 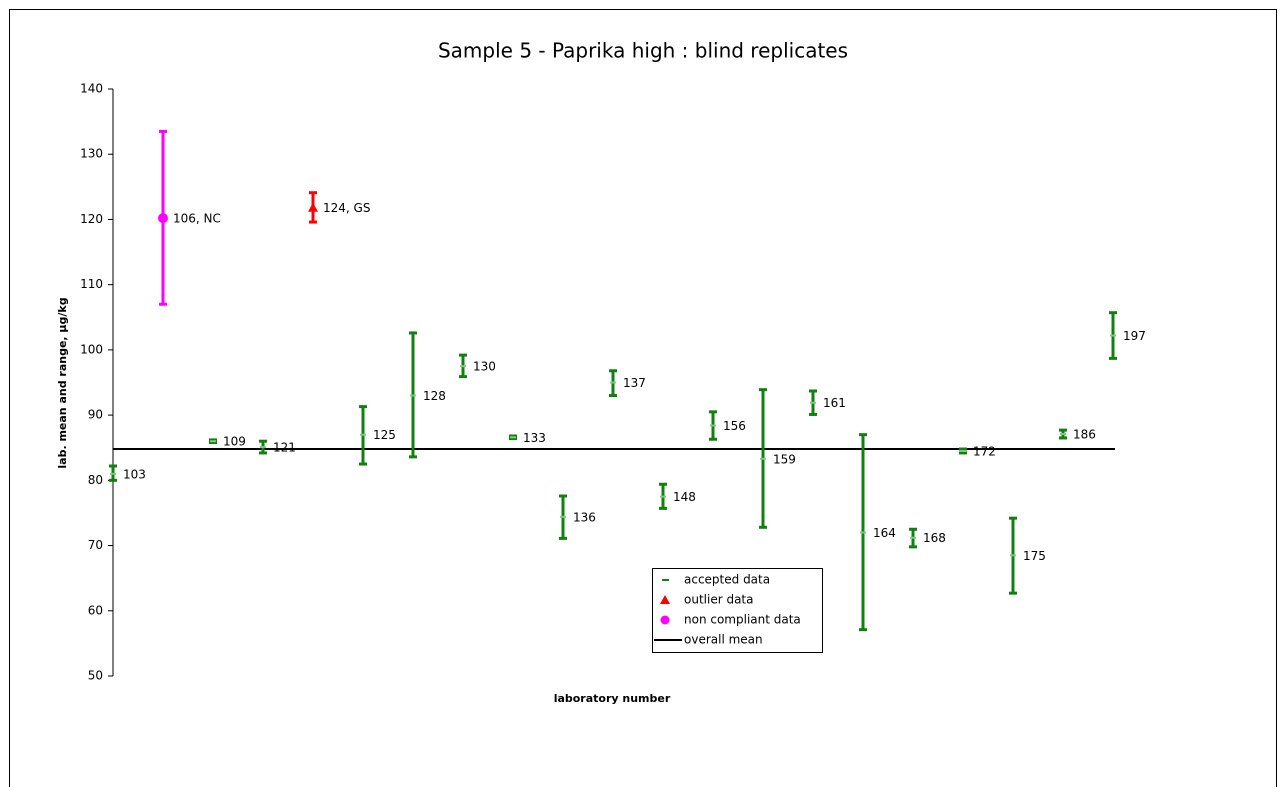 I want to click on point-label: 164, so click(x=884, y=533).